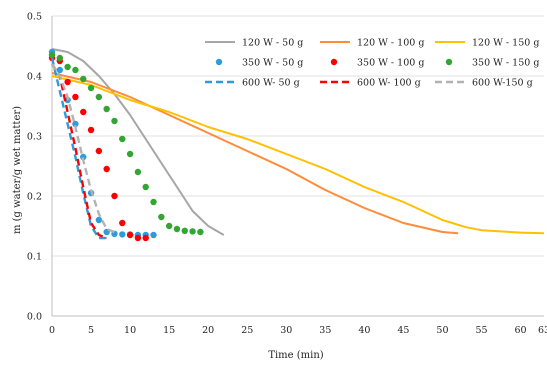 The width and height of the screenshot is (547, 365). Describe the element at coordinates (364, 330) in the screenshot. I see `x-tick-label: 40` at that location.